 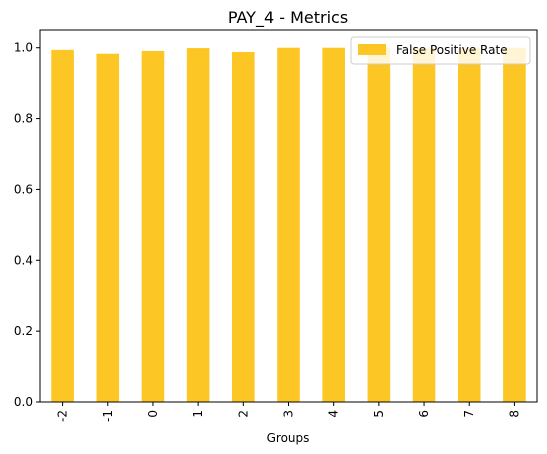 What do you see at coordinates (288, 438) in the screenshot?
I see `x-axis-label: Groups` at bounding box center [288, 438].